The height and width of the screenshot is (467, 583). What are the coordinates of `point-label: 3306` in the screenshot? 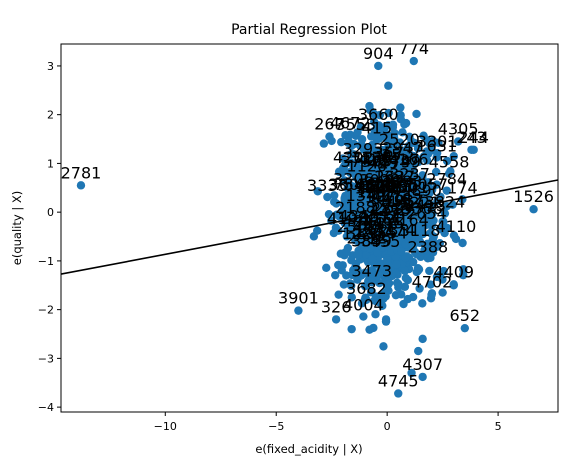 It's located at (353, 178).